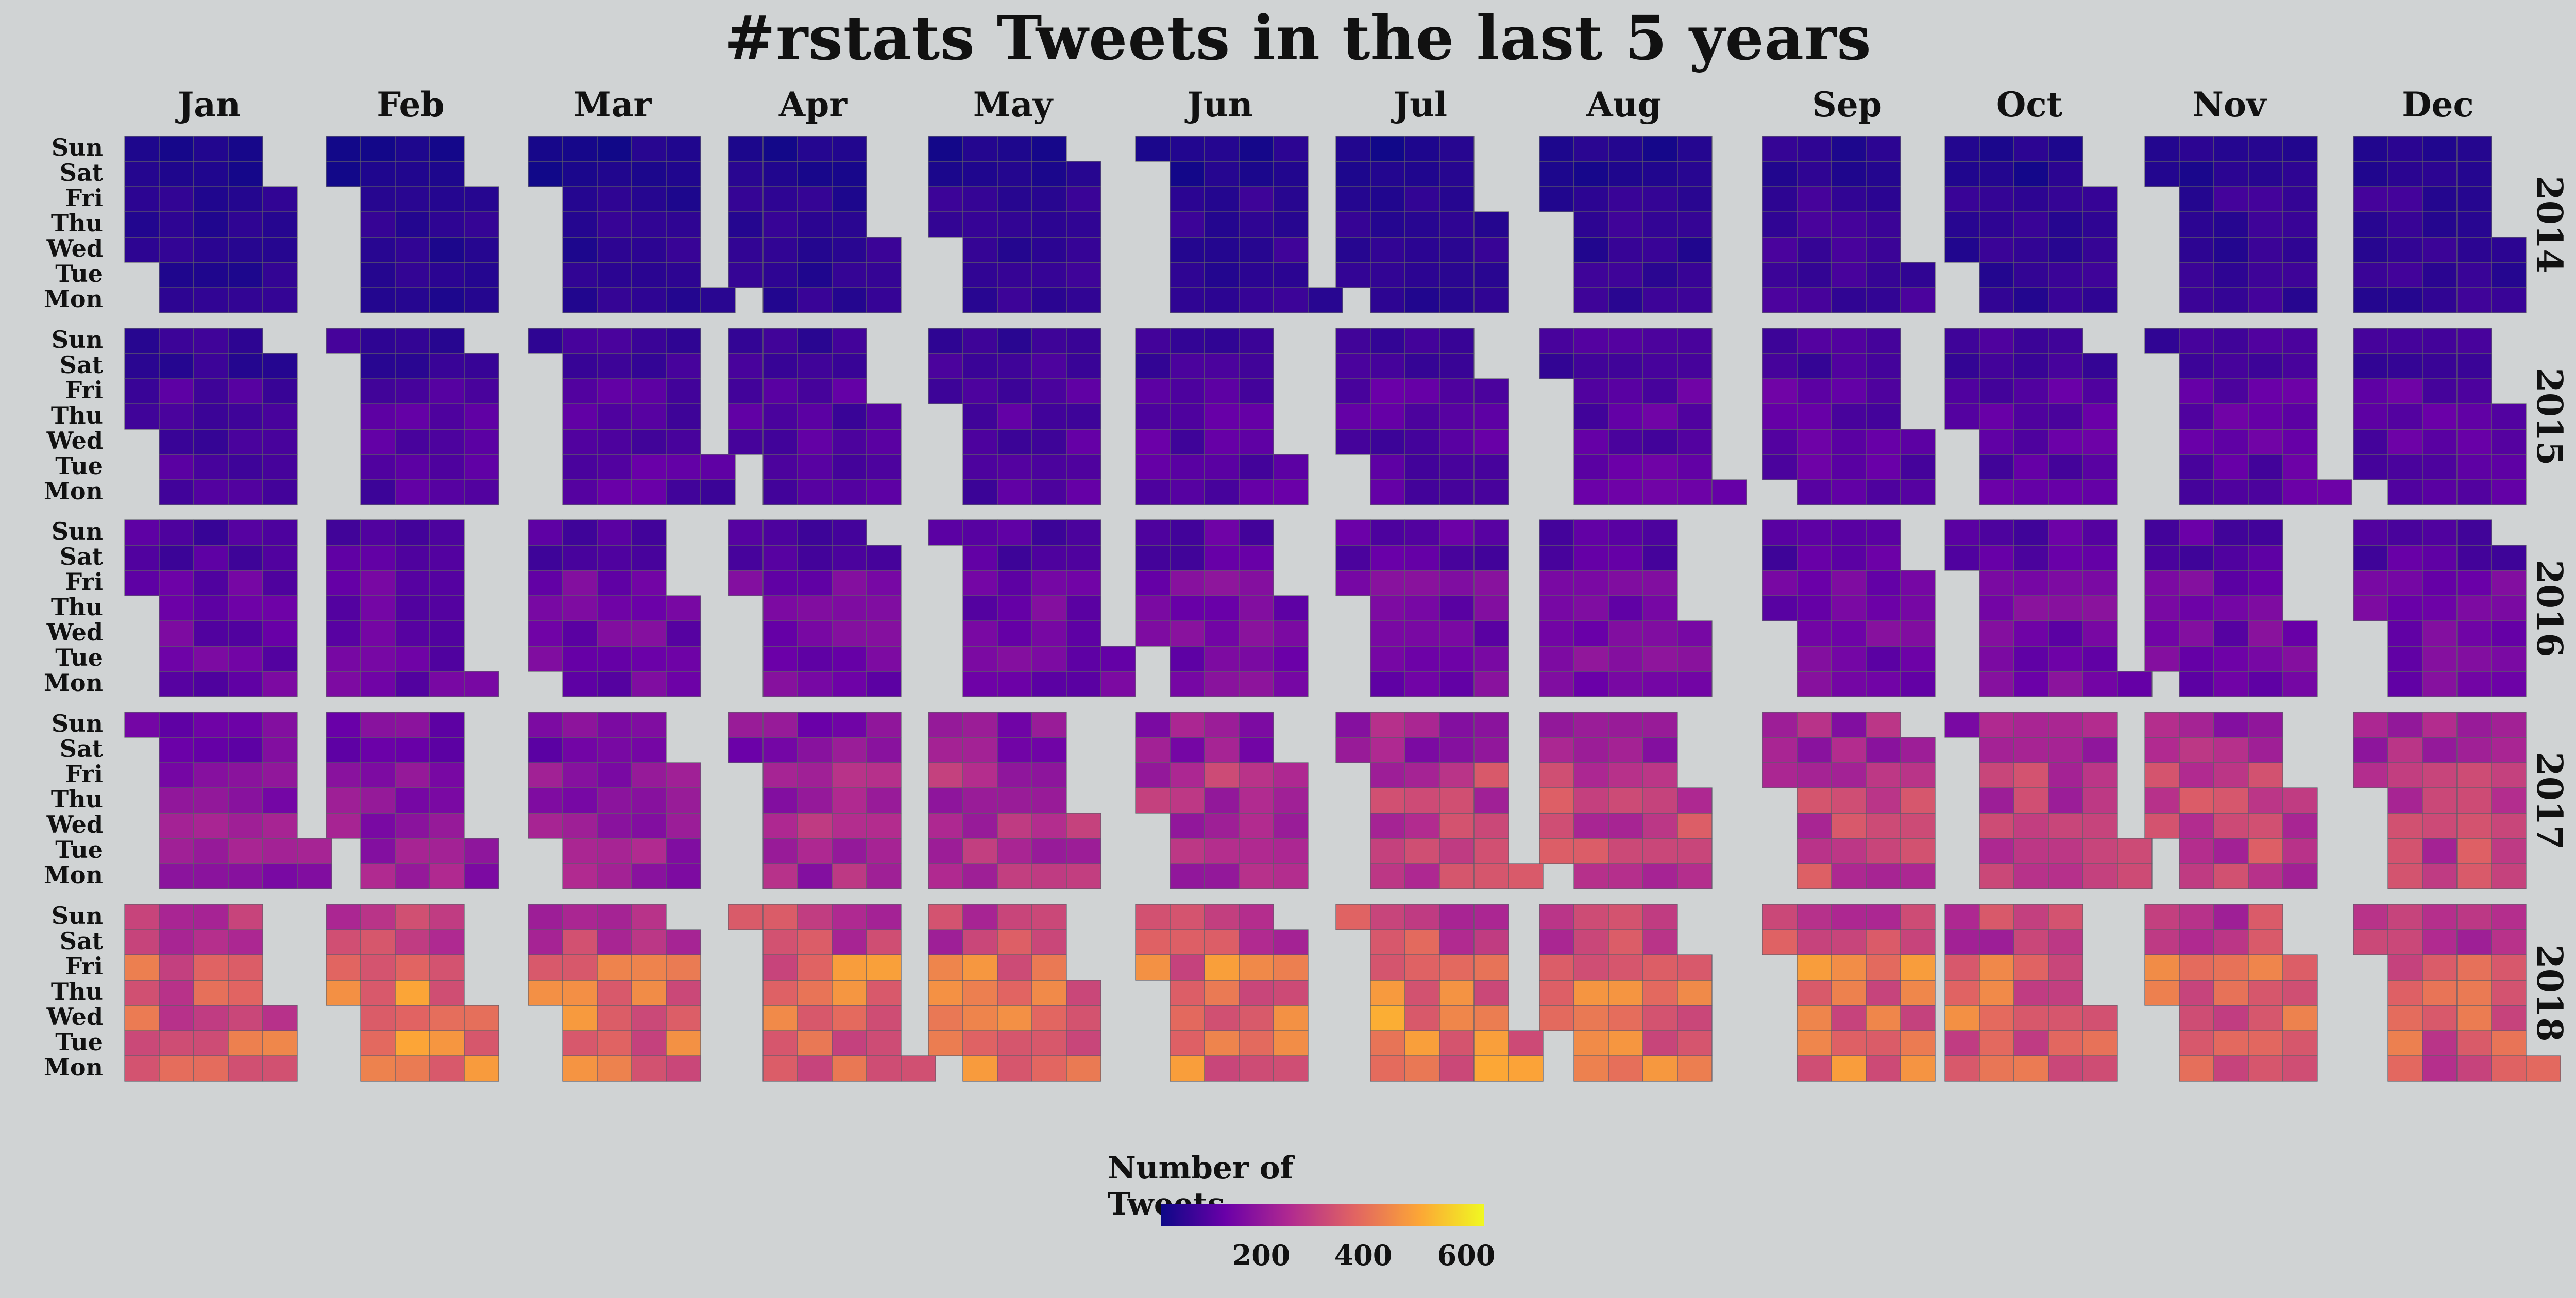 The width and height of the screenshot is (2576, 1298). What do you see at coordinates (77, 223) in the screenshot?
I see `weekday-label-thu-2014: Thu` at bounding box center [77, 223].